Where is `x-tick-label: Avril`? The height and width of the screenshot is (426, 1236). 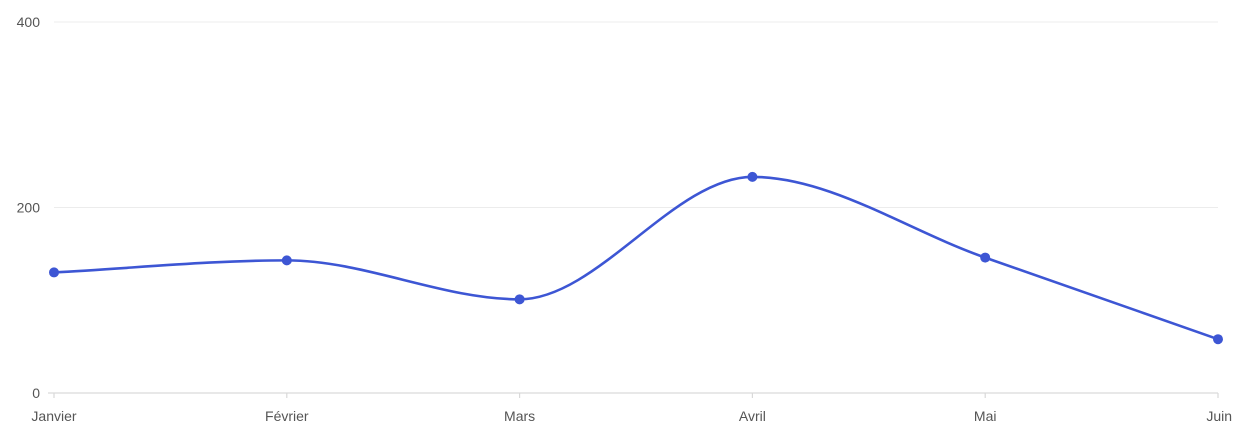 x-tick-label: Avril is located at coordinates (752, 416).